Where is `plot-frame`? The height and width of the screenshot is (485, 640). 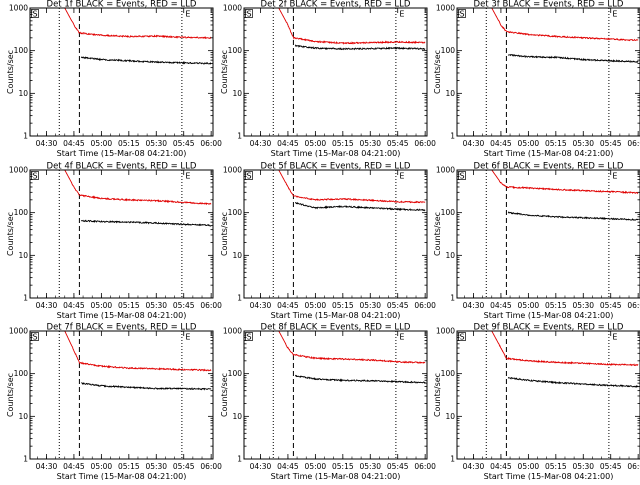
plot-frame is located at coordinates (335, 72).